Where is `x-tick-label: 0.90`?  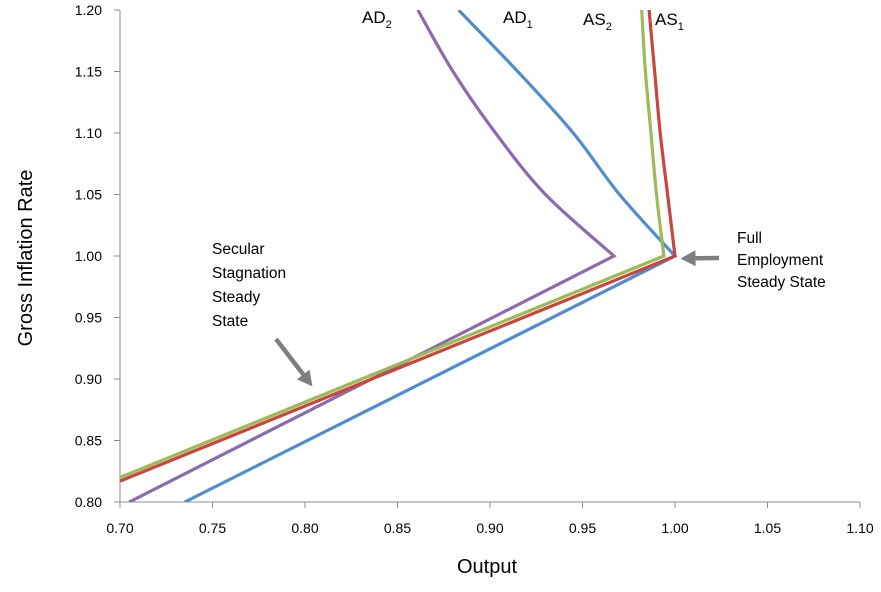 x-tick-label: 0.90 is located at coordinates (489, 528).